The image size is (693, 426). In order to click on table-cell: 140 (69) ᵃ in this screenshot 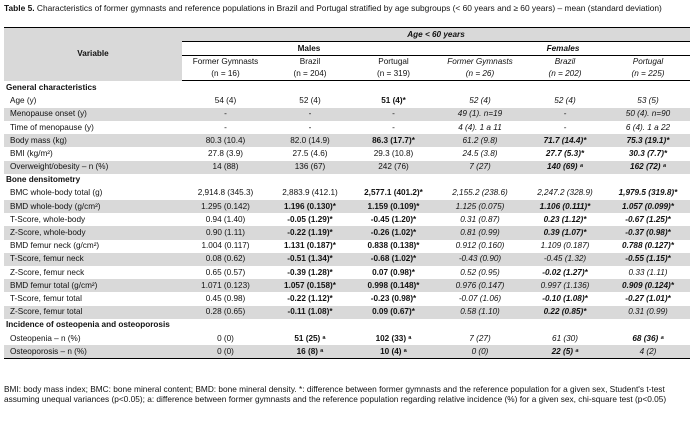, I will do `click(565, 167)`.